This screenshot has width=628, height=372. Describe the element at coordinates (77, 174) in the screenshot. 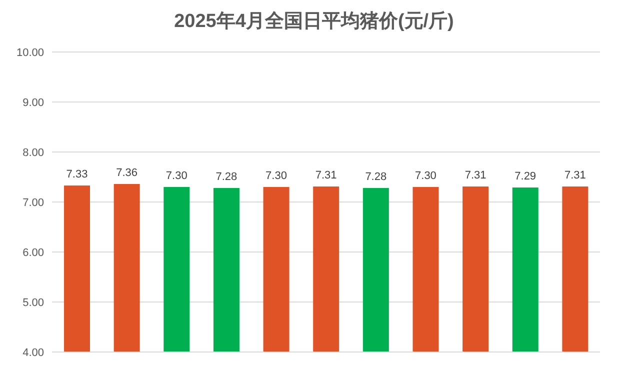

I see `data-label: 7.33` at that location.